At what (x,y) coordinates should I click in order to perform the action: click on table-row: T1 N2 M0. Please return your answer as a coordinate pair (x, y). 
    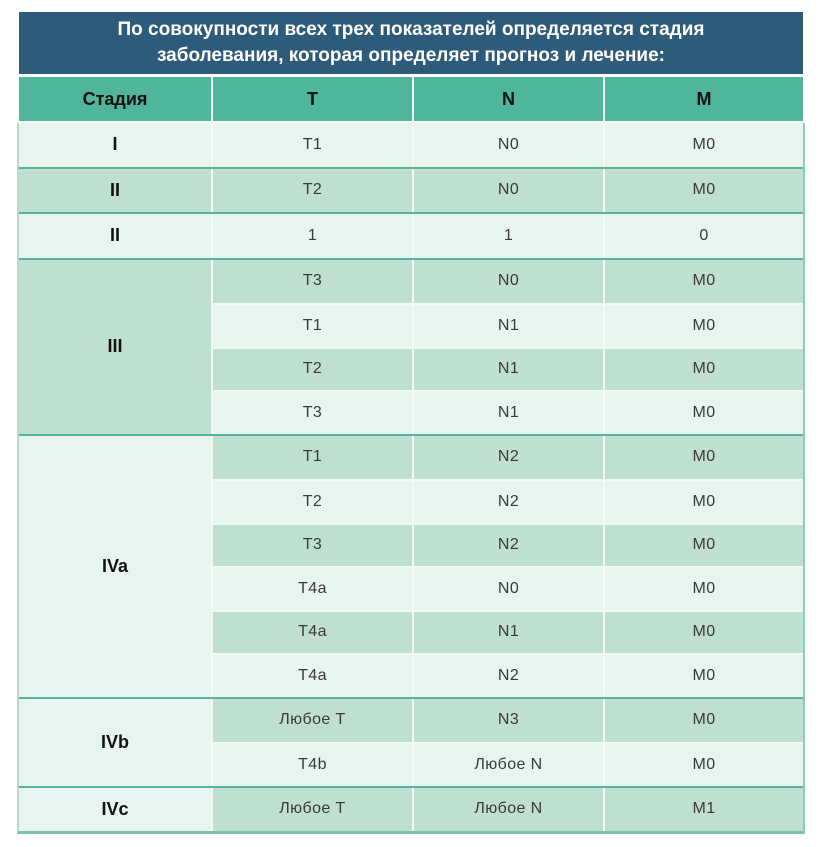
    Looking at the image, I should click on (507, 457).